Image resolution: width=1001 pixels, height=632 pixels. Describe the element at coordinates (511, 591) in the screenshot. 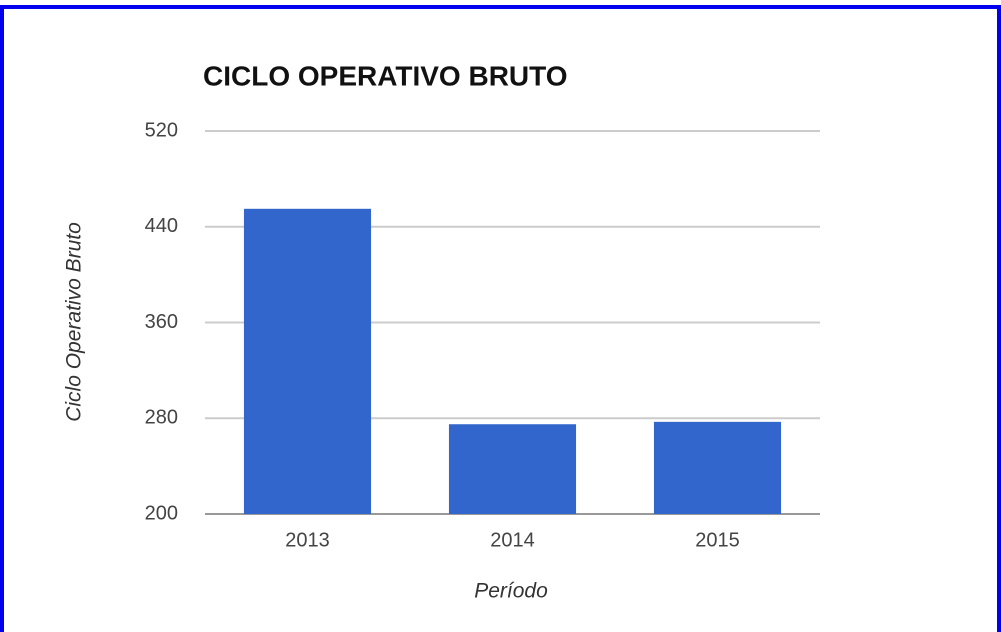

I see `x-axis-label: Período` at that location.